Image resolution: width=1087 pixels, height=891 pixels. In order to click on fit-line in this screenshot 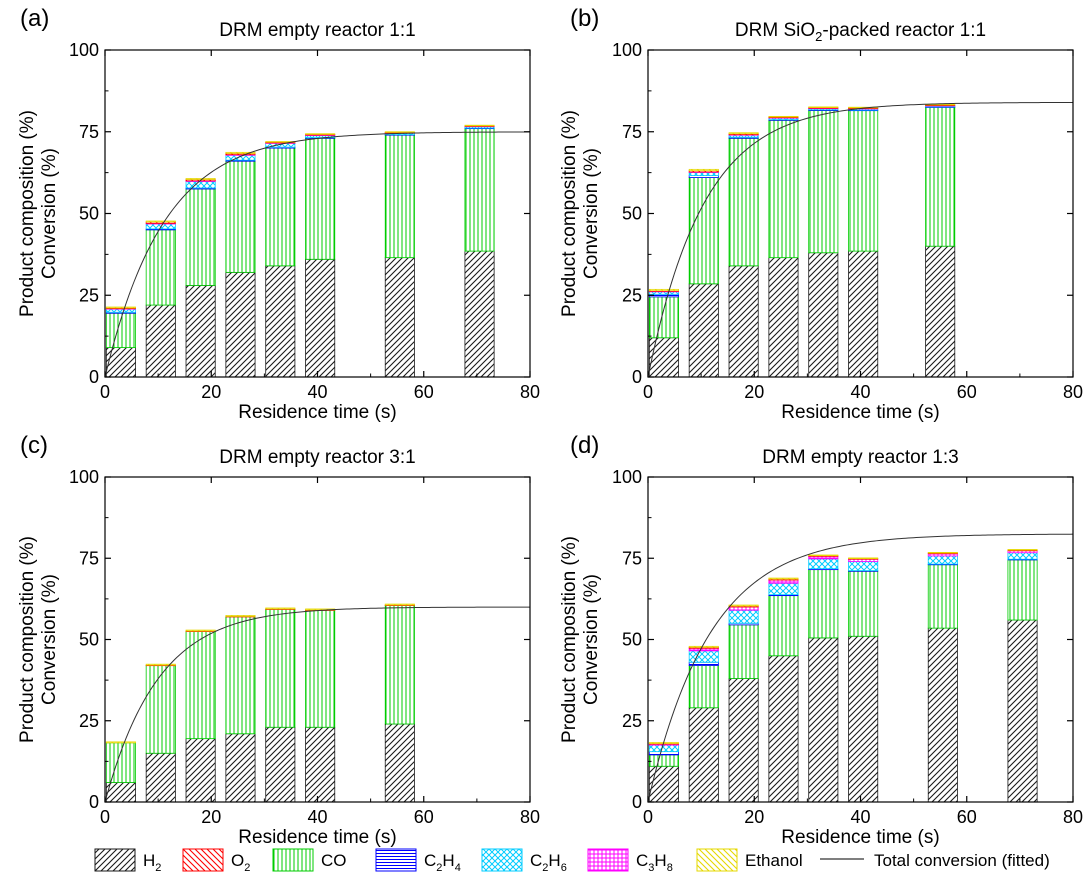, I will do `click(860, 239)`.